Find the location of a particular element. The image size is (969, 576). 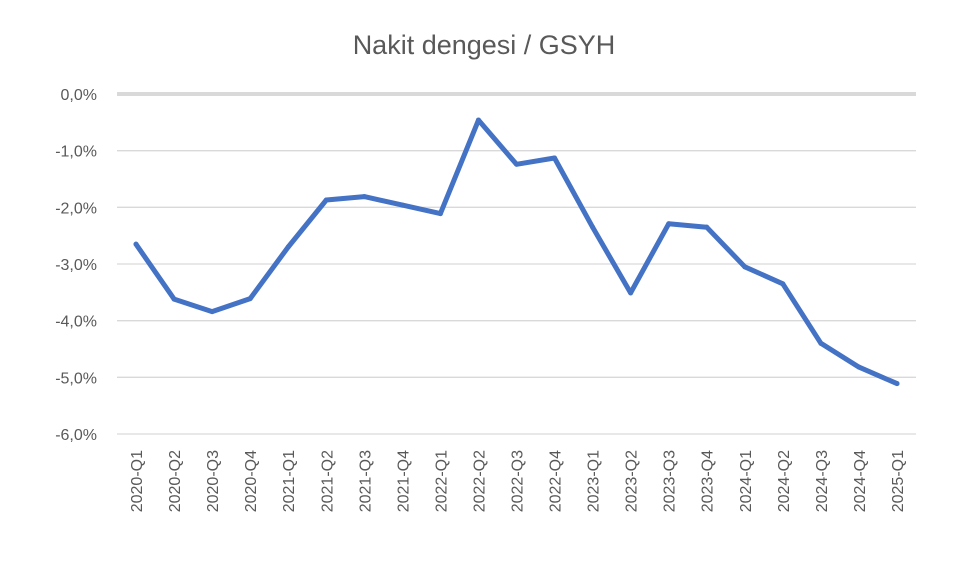

x-tick-label: 2024-Q1 is located at coordinates (746, 481).